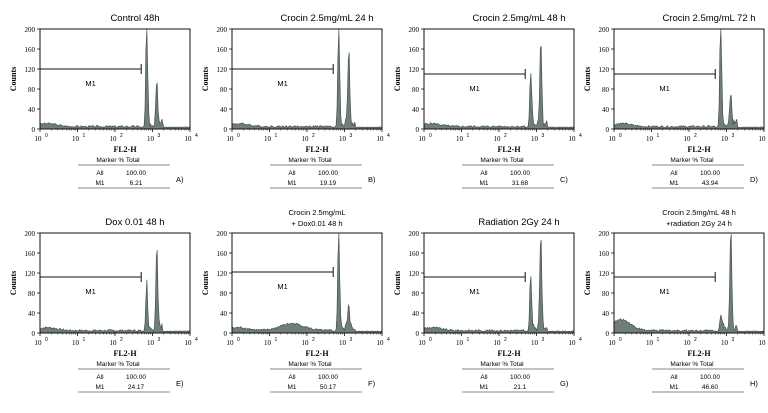 Image resolution: width=768 pixels, height=413 pixels. I want to click on panel-letter: H), so click(754, 383).